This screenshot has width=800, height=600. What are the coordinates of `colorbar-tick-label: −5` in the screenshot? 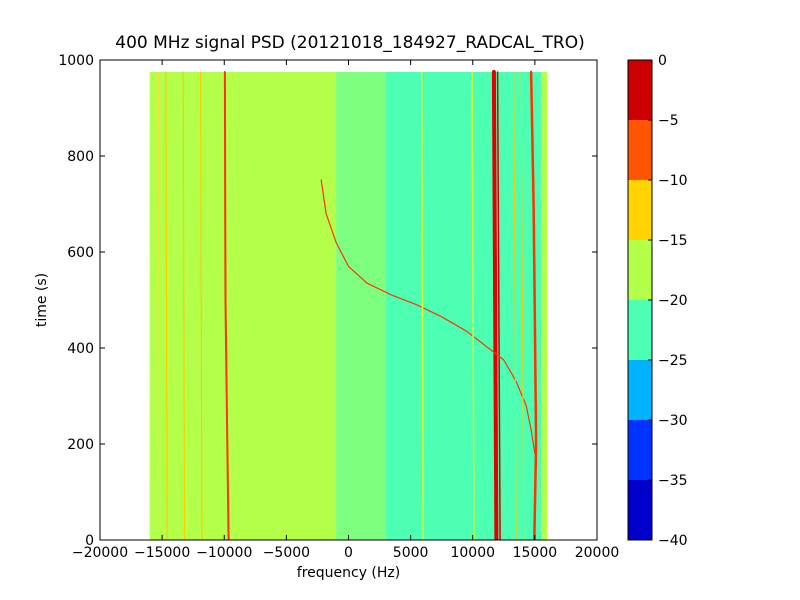 It's located at (668, 121).